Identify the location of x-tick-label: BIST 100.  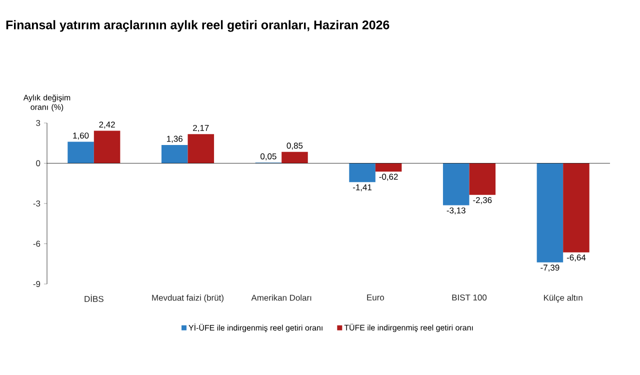
(469, 297).